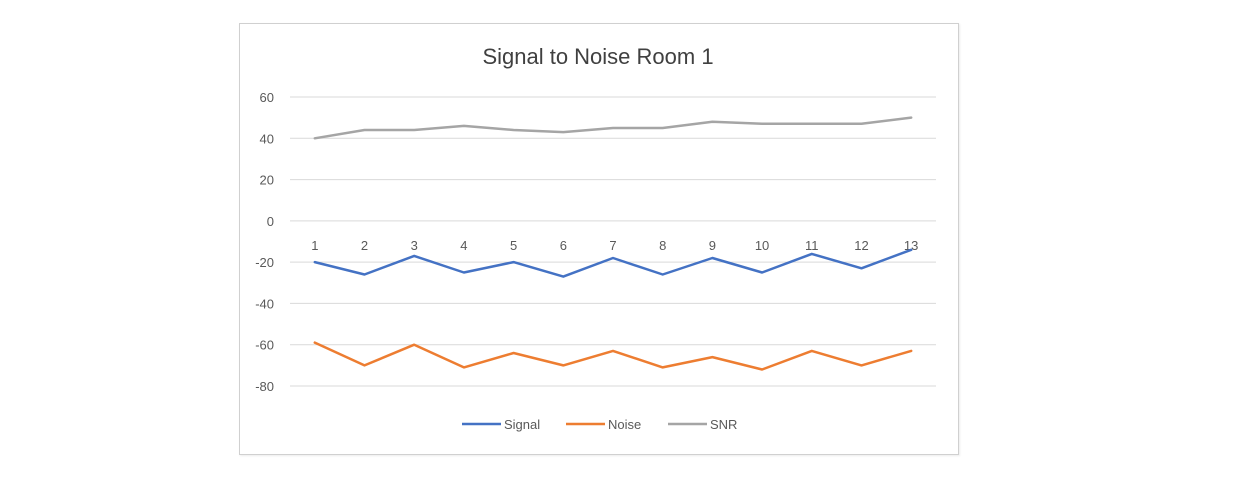 The image size is (1240, 480). I want to click on y-tick-label: 60, so click(267, 97).